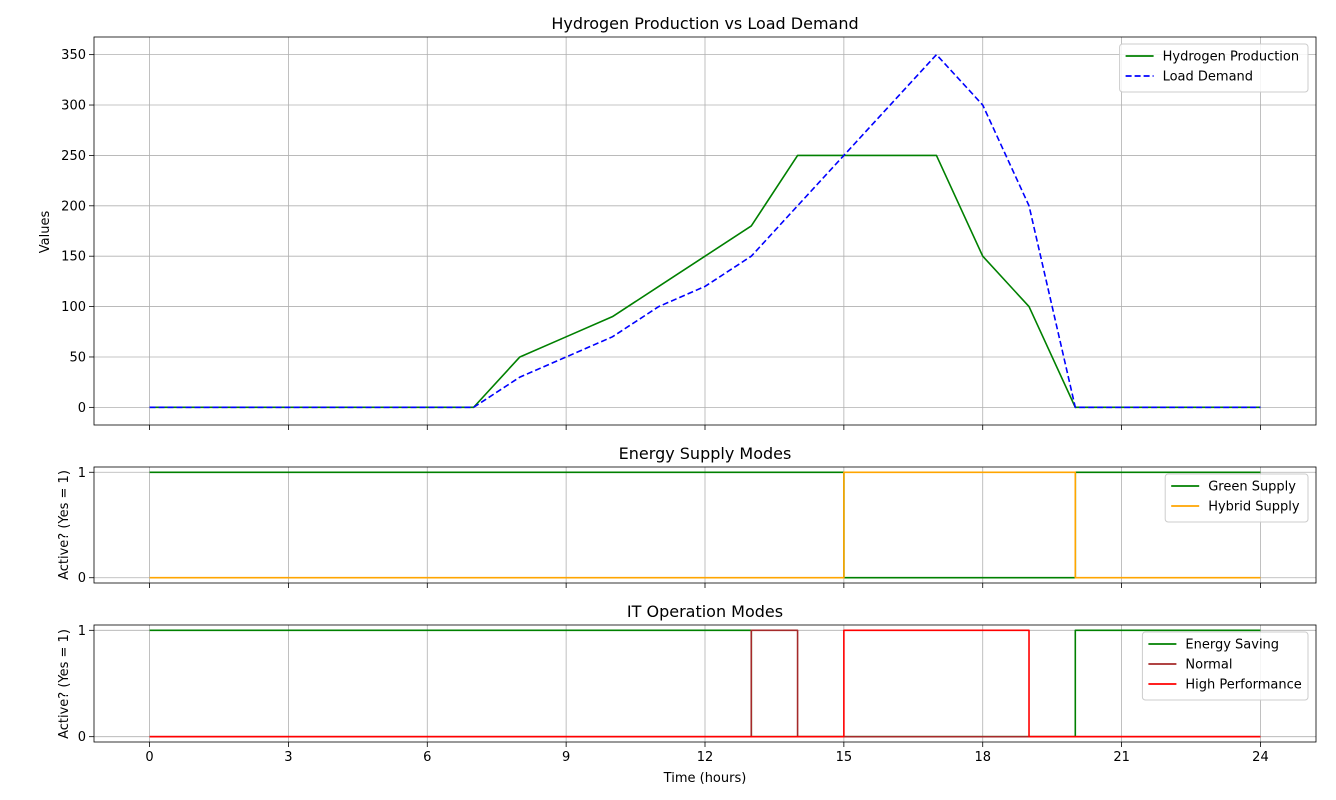 Image resolution: width=1336 pixels, height=800 pixels. I want to click on it-operation-legend: Energy Saving Normal High Performance, so click(1225, 666).